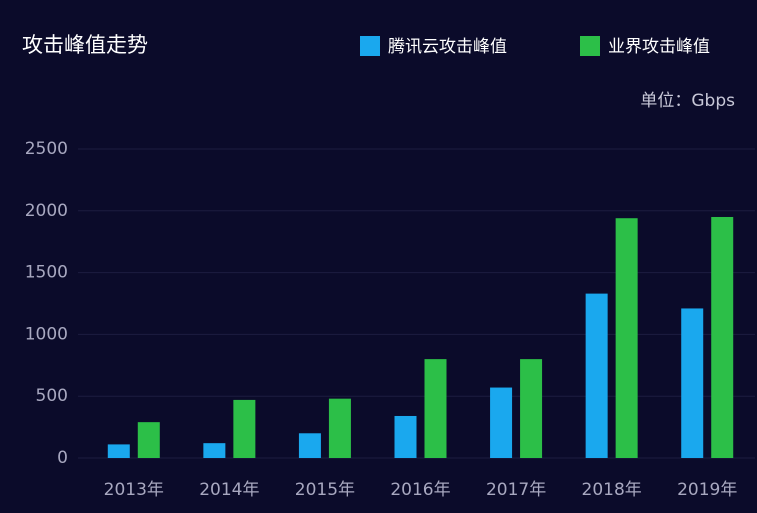 The height and width of the screenshot is (513, 757). What do you see at coordinates (46, 334) in the screenshot?
I see `y-tick-label: 1000` at bounding box center [46, 334].